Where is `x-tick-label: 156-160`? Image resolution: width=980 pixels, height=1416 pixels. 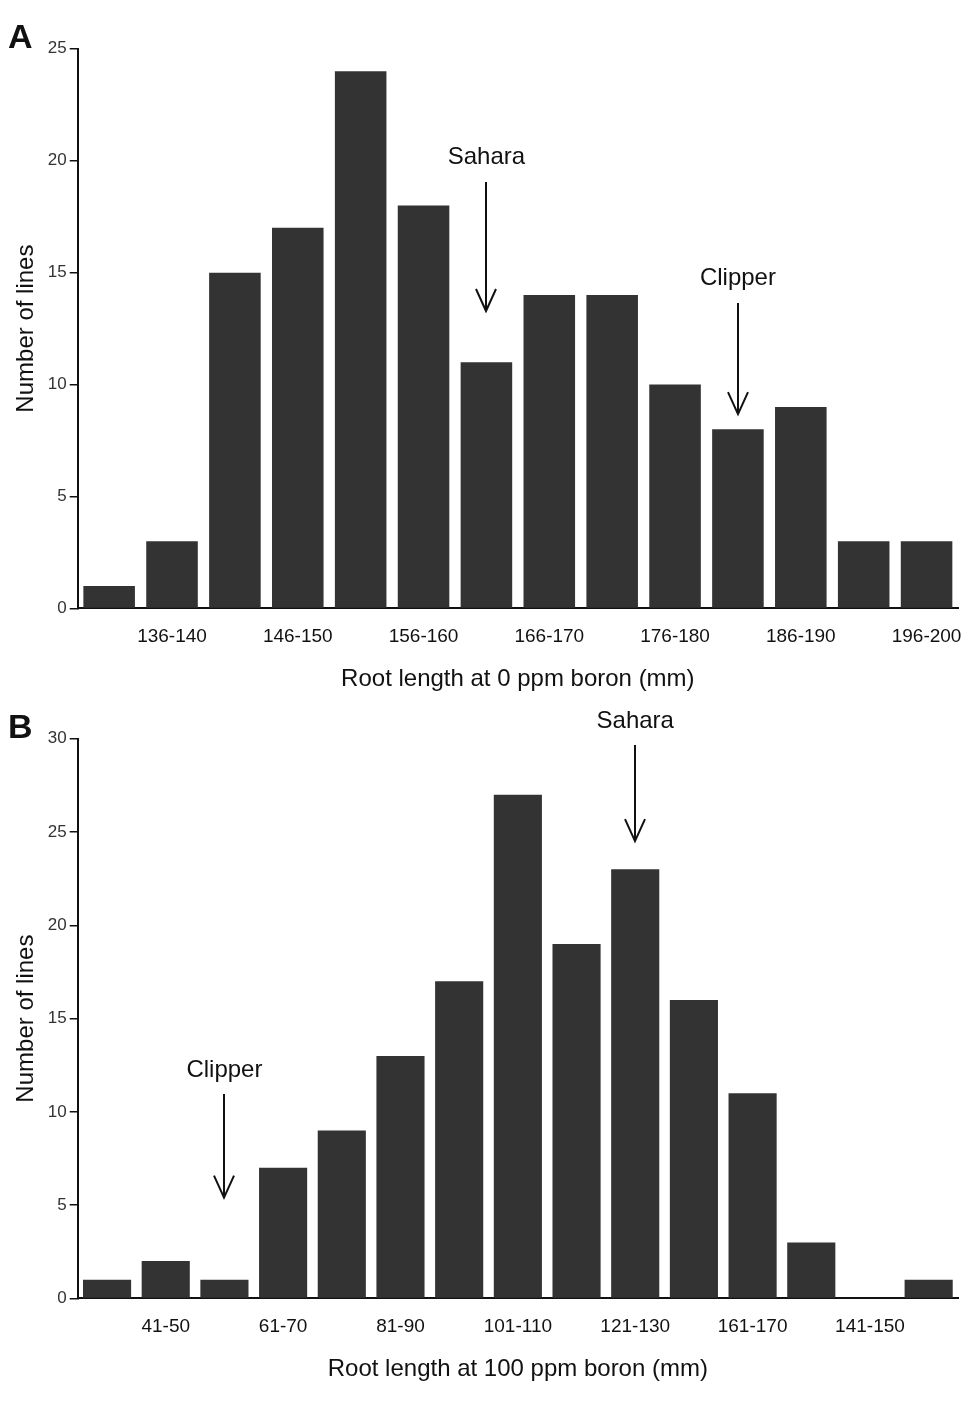
x-tick-label: 156-160 is located at coordinates (423, 636).